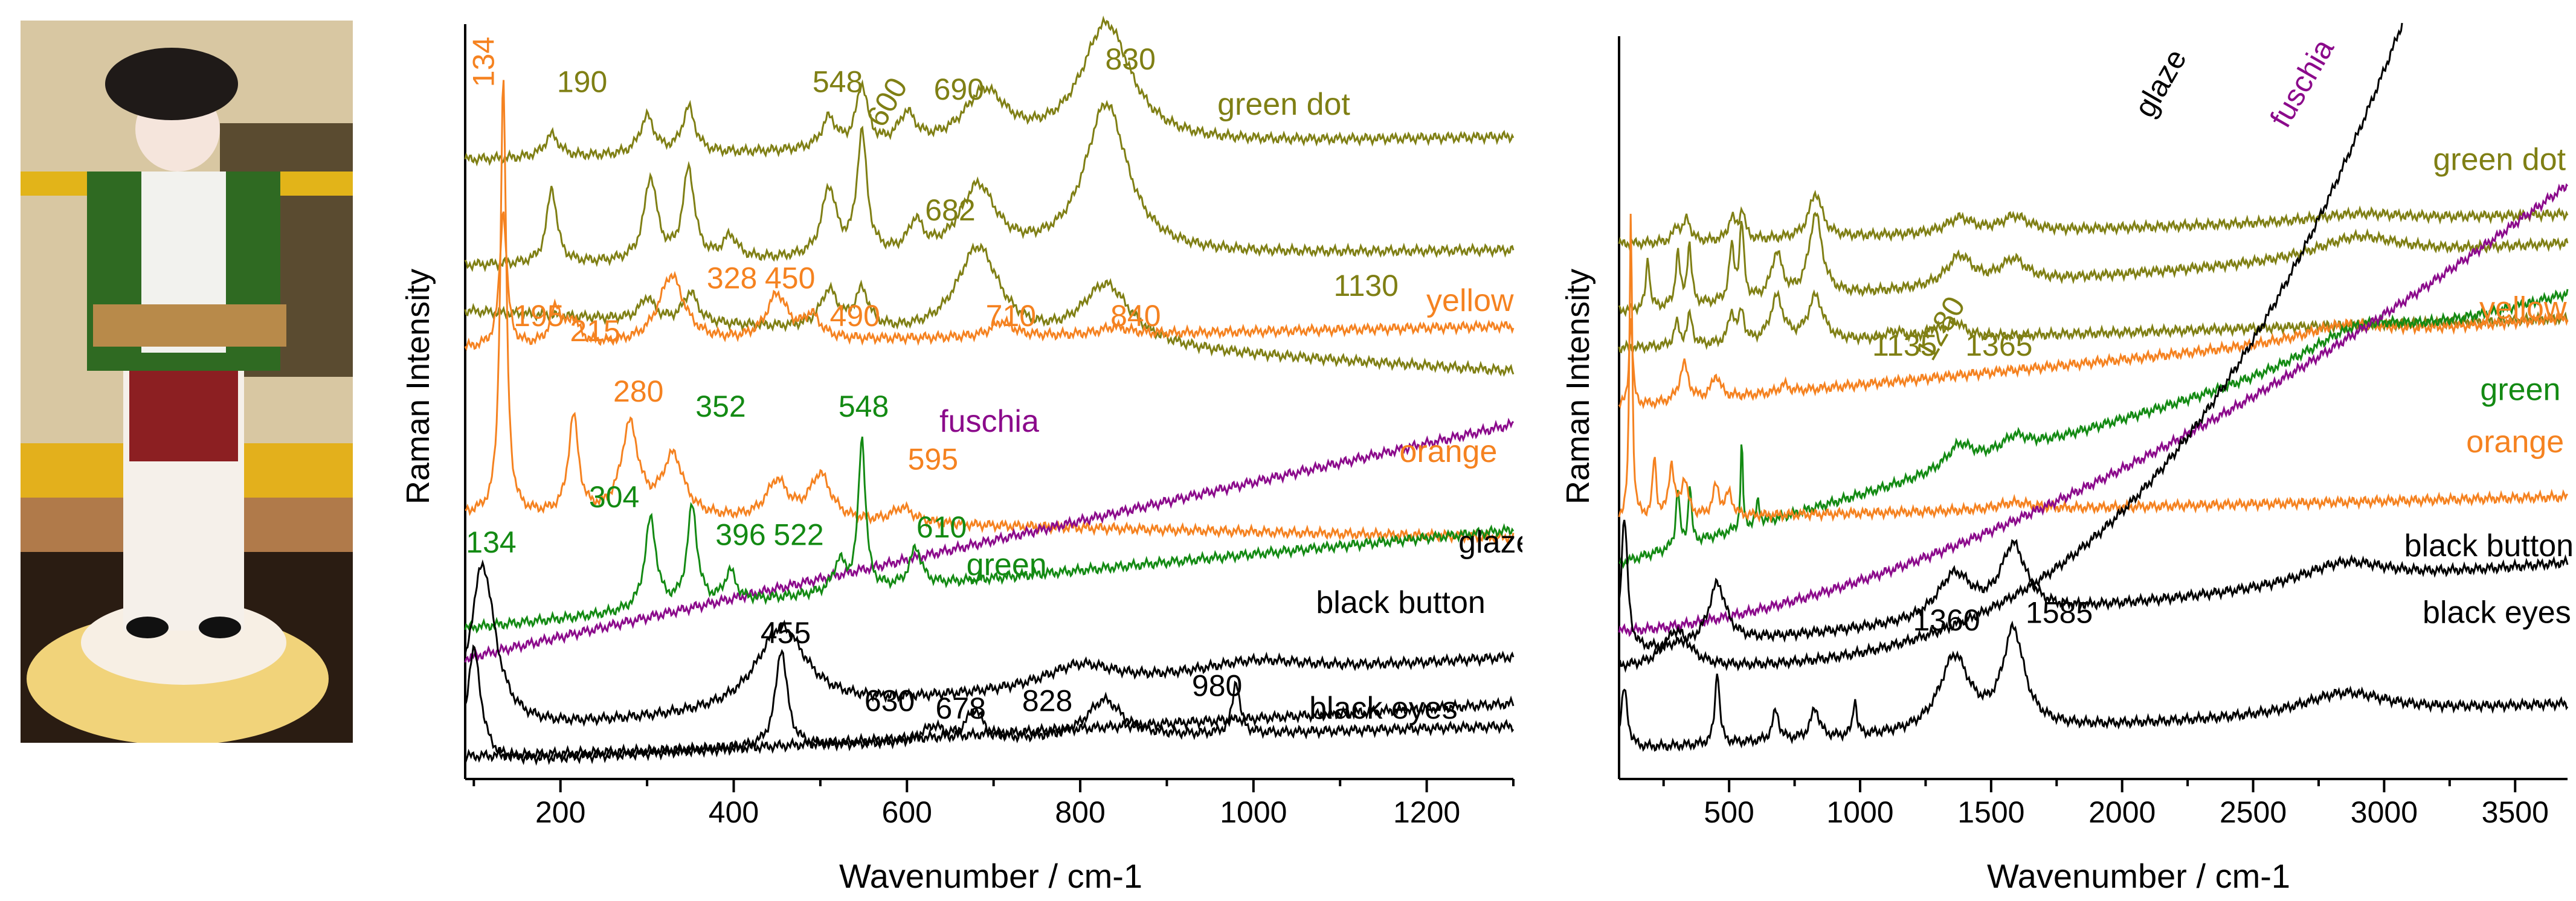 The width and height of the screenshot is (2576, 901). I want to click on spectrum-line-orange, so click(2093, 369).